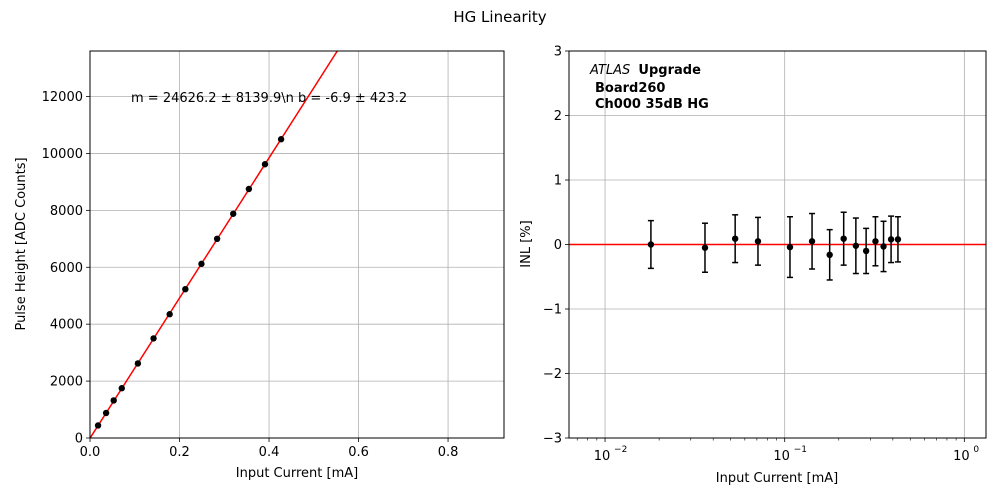  Describe the element at coordinates (558, 181) in the screenshot. I see `inl-y-tick-label: 1` at that location.